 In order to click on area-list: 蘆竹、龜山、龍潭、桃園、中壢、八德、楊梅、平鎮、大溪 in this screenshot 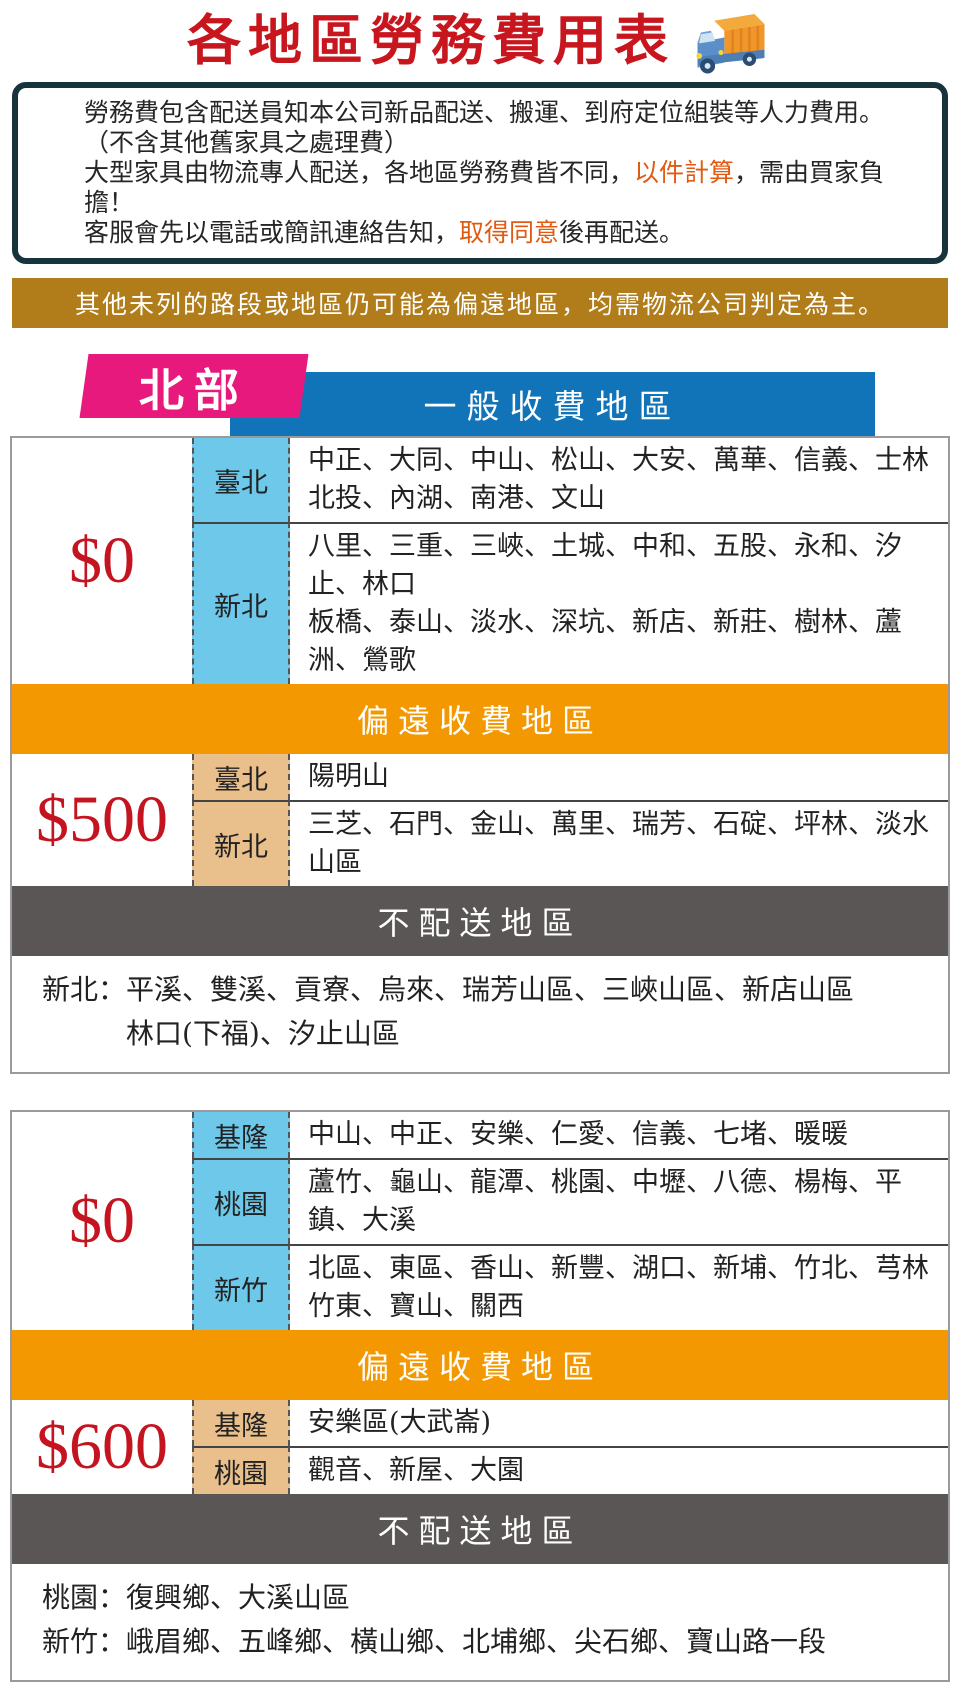, I will do `click(619, 1201)`.